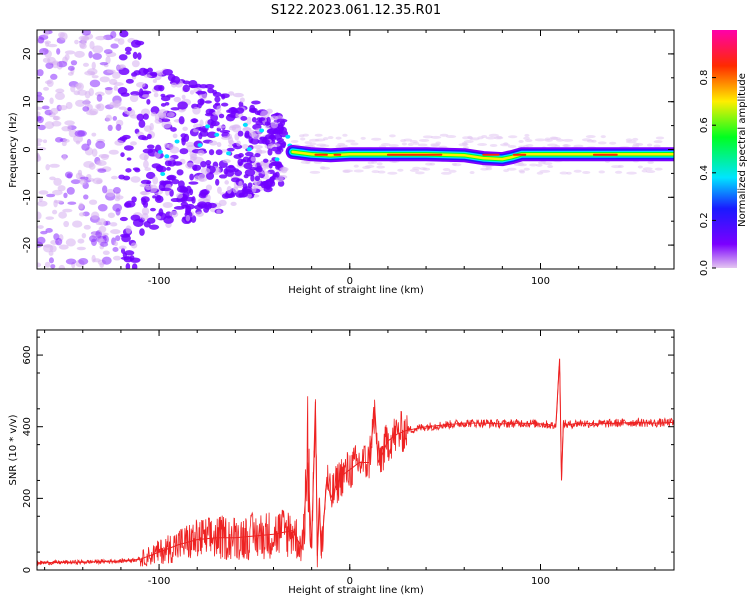 This screenshot has height=600, width=750. What do you see at coordinates (350, 581) in the screenshot?
I see `snr-xtick-label: 0` at bounding box center [350, 581].